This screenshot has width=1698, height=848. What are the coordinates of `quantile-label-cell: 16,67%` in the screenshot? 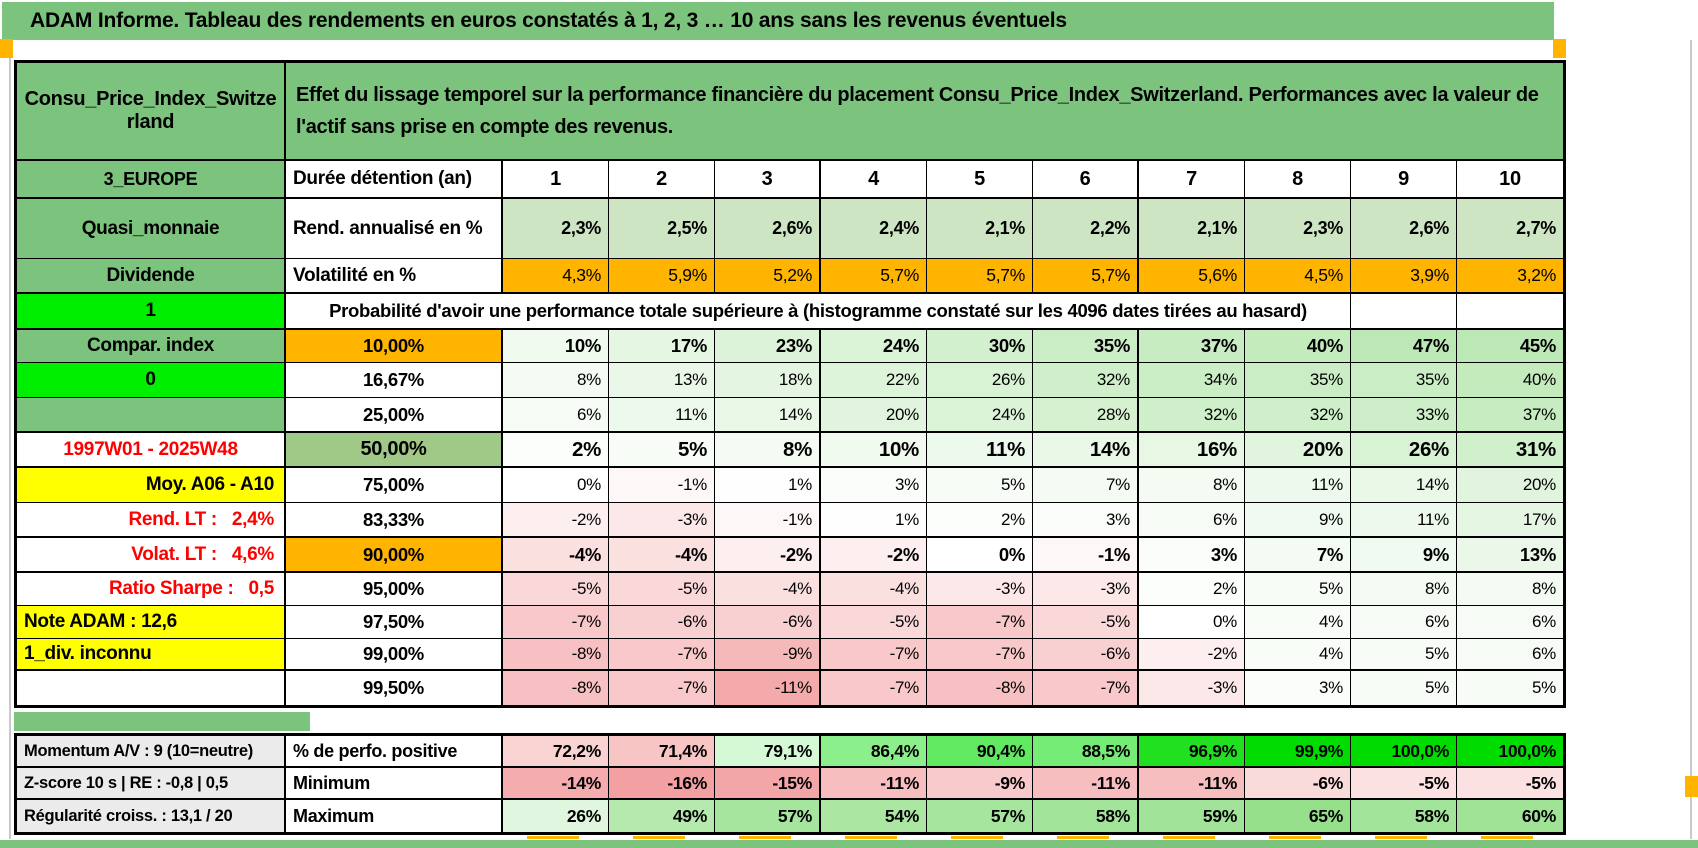 It's located at (394, 380).